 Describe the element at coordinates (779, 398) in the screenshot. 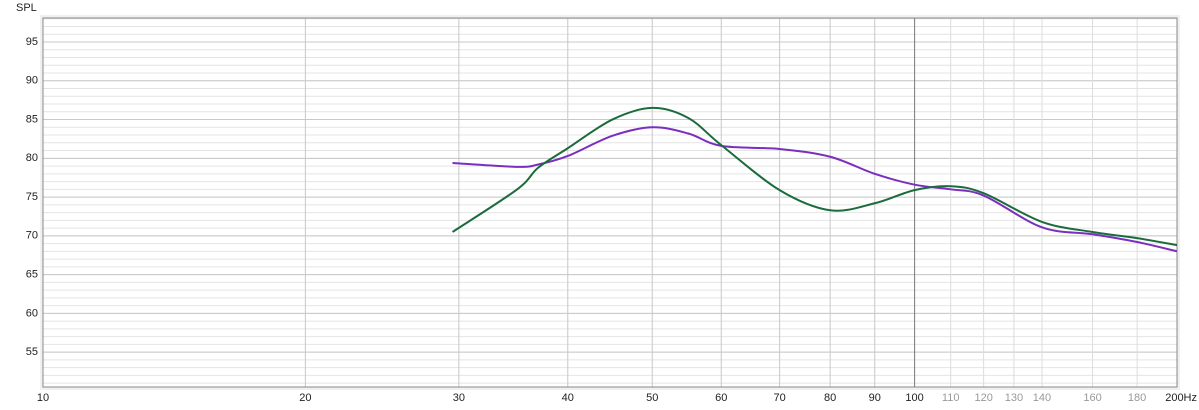

I see `x-tick-label: 70` at that location.